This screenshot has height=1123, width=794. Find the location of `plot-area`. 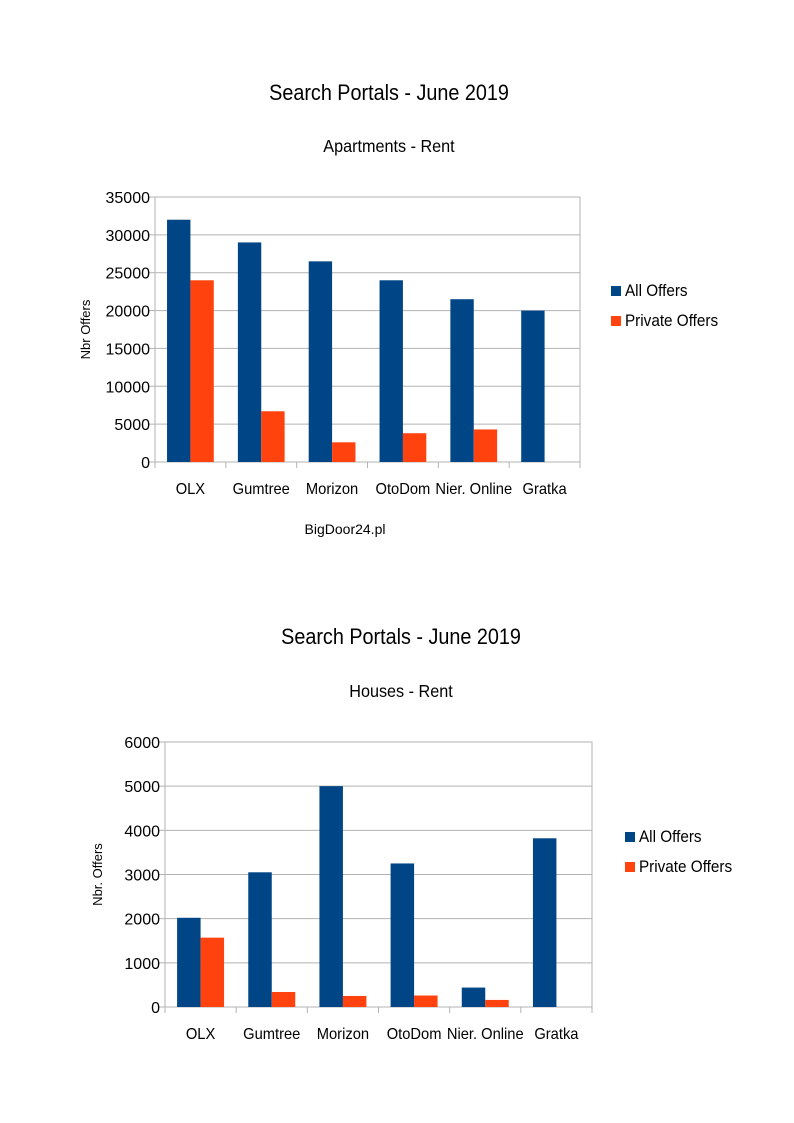

plot-area is located at coordinates (367, 329).